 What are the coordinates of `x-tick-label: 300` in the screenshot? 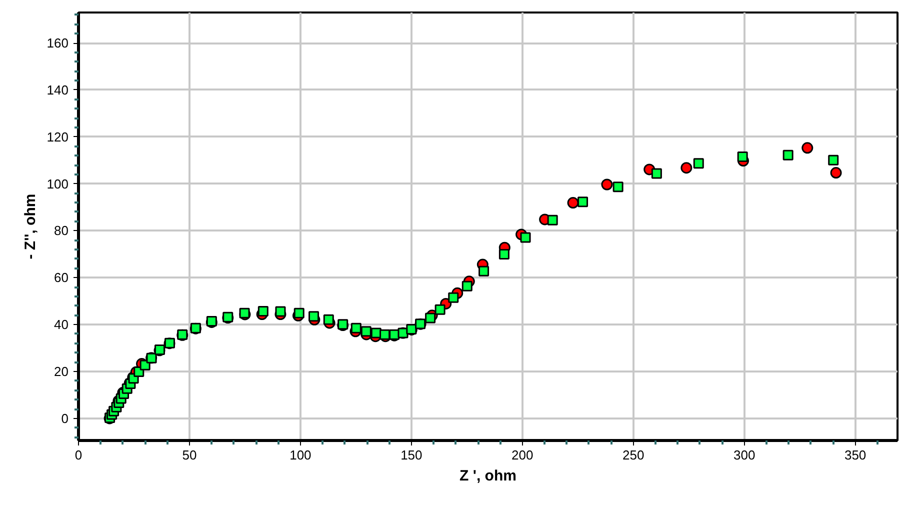 It's located at (745, 455).